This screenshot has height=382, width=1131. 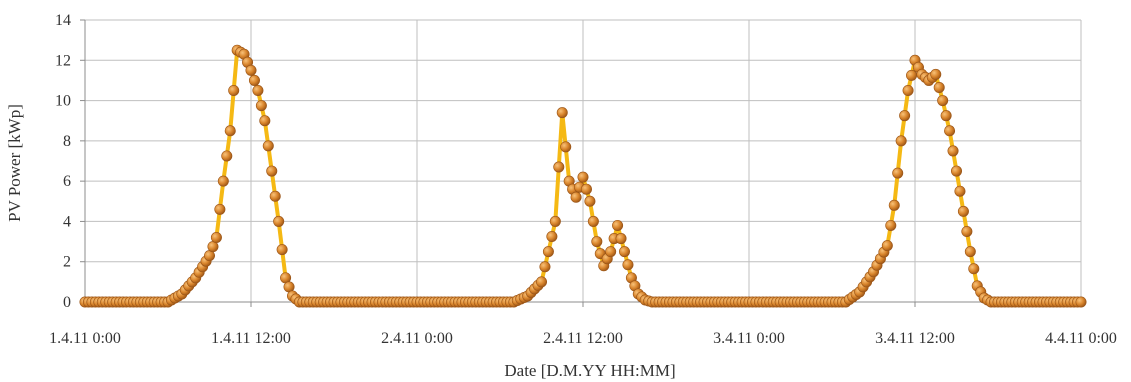 What do you see at coordinates (85, 338) in the screenshot?
I see `x-tick-label: 1.4.11 0:00` at bounding box center [85, 338].